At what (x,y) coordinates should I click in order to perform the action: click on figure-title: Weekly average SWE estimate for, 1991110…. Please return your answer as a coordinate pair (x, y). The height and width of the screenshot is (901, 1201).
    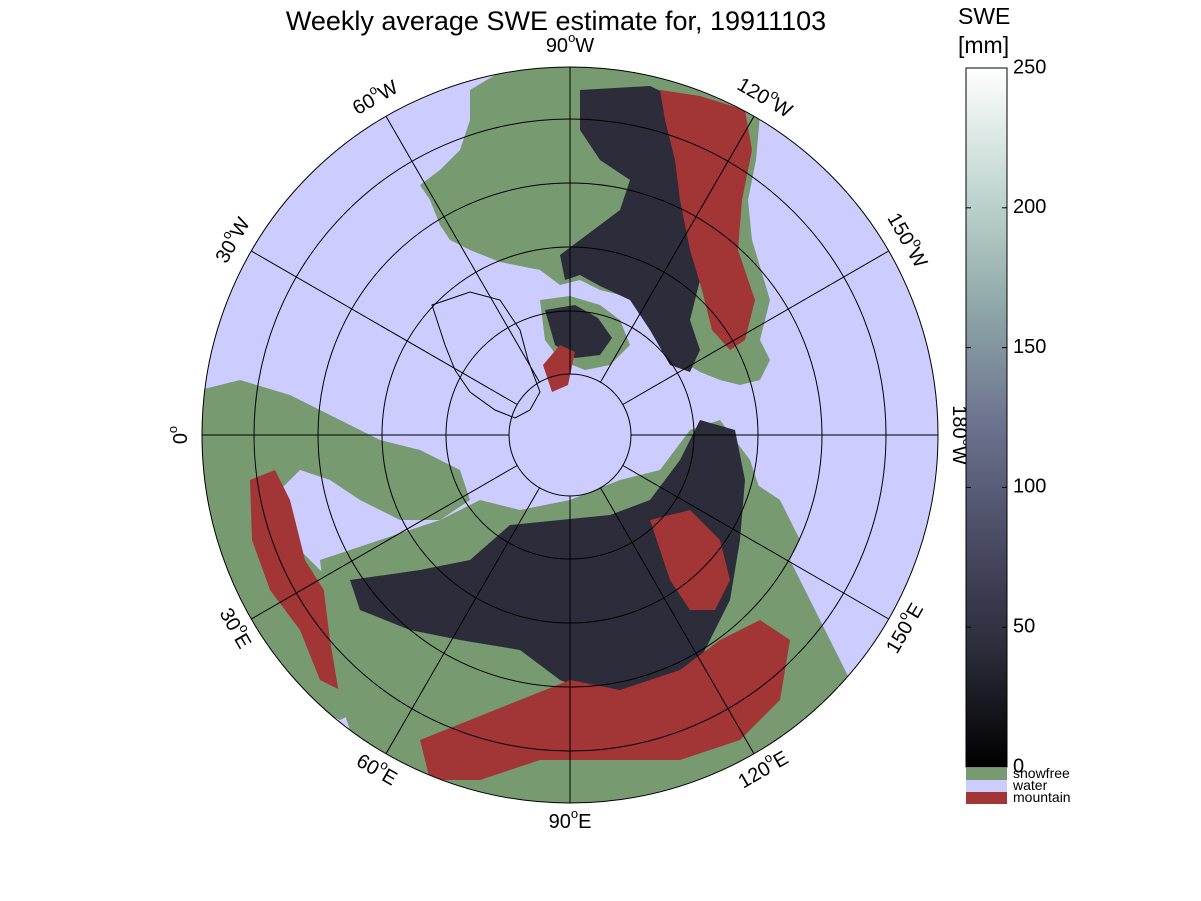
    Looking at the image, I should click on (556, 21).